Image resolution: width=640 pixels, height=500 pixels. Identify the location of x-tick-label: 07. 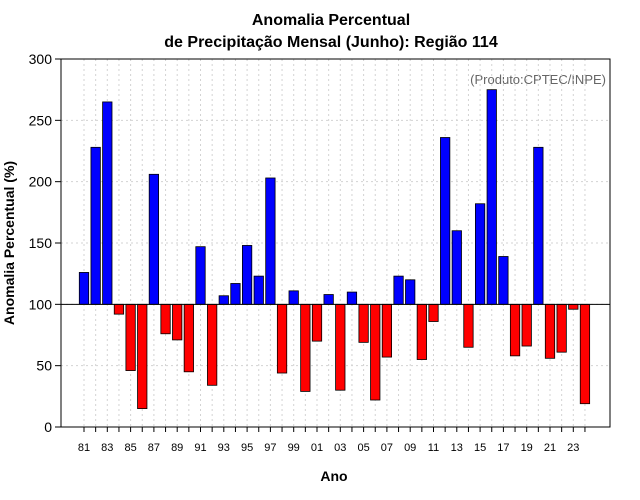
(387, 448).